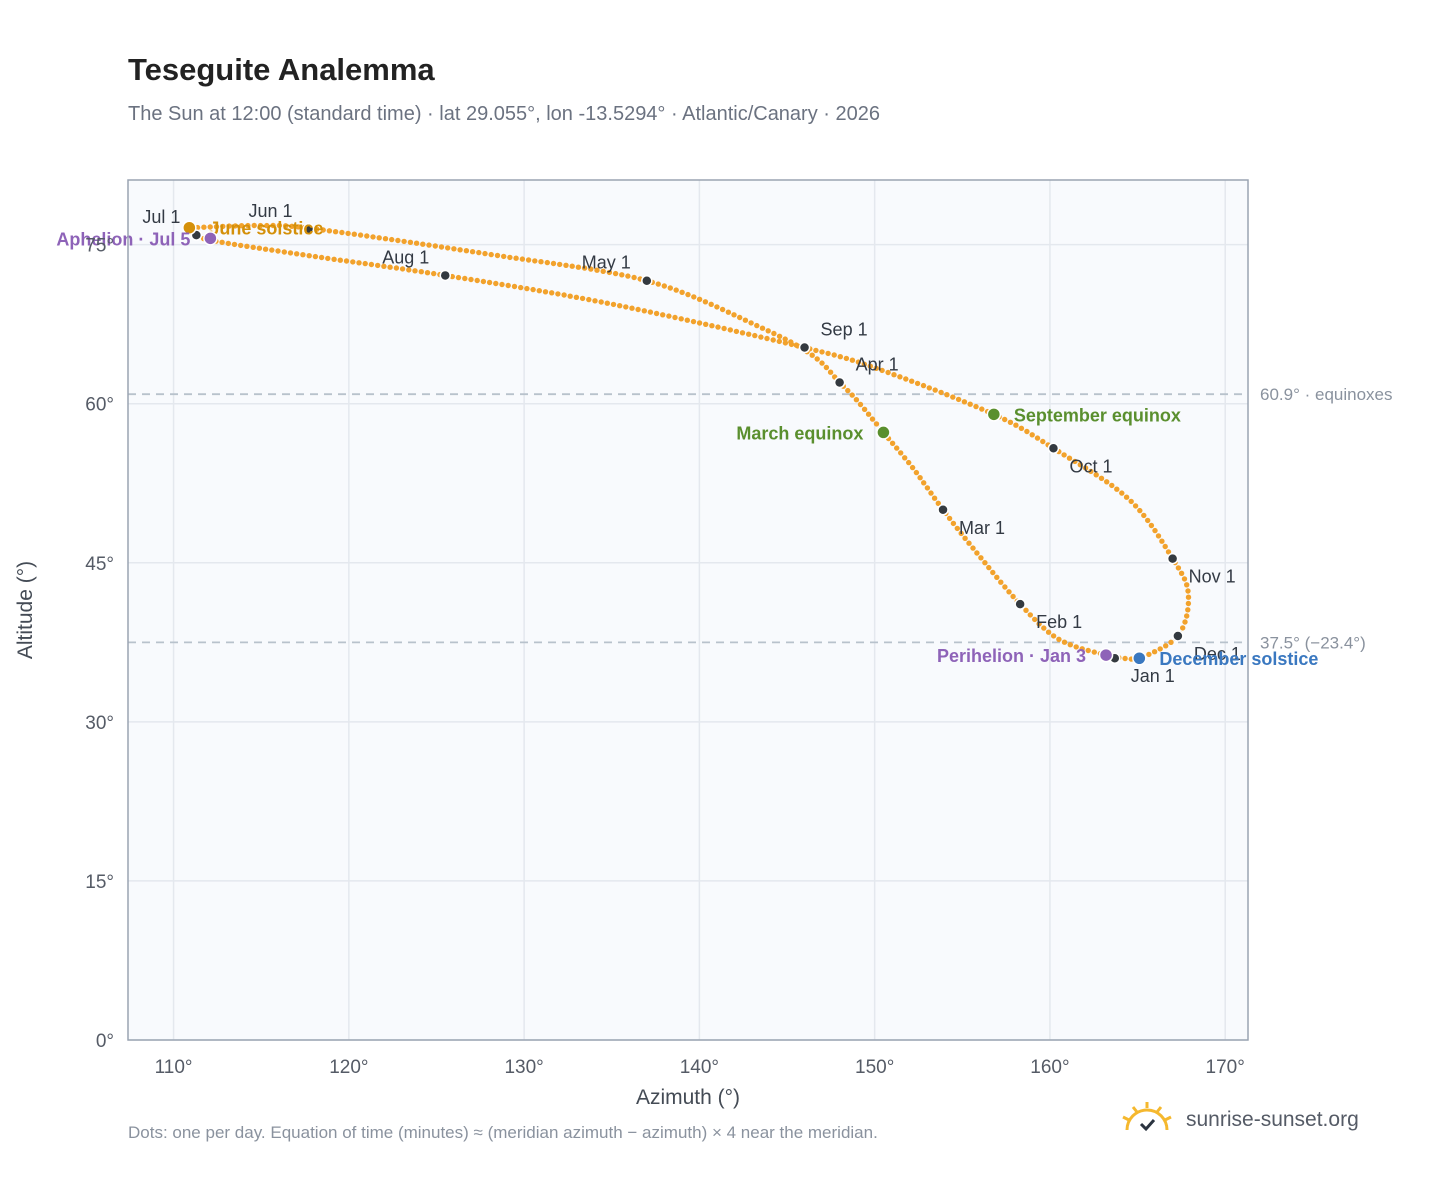 This screenshot has width=1448, height=1188. Describe the element at coordinates (123, 239) in the screenshot. I see `event-label: Aphelion · Jul 5` at that location.